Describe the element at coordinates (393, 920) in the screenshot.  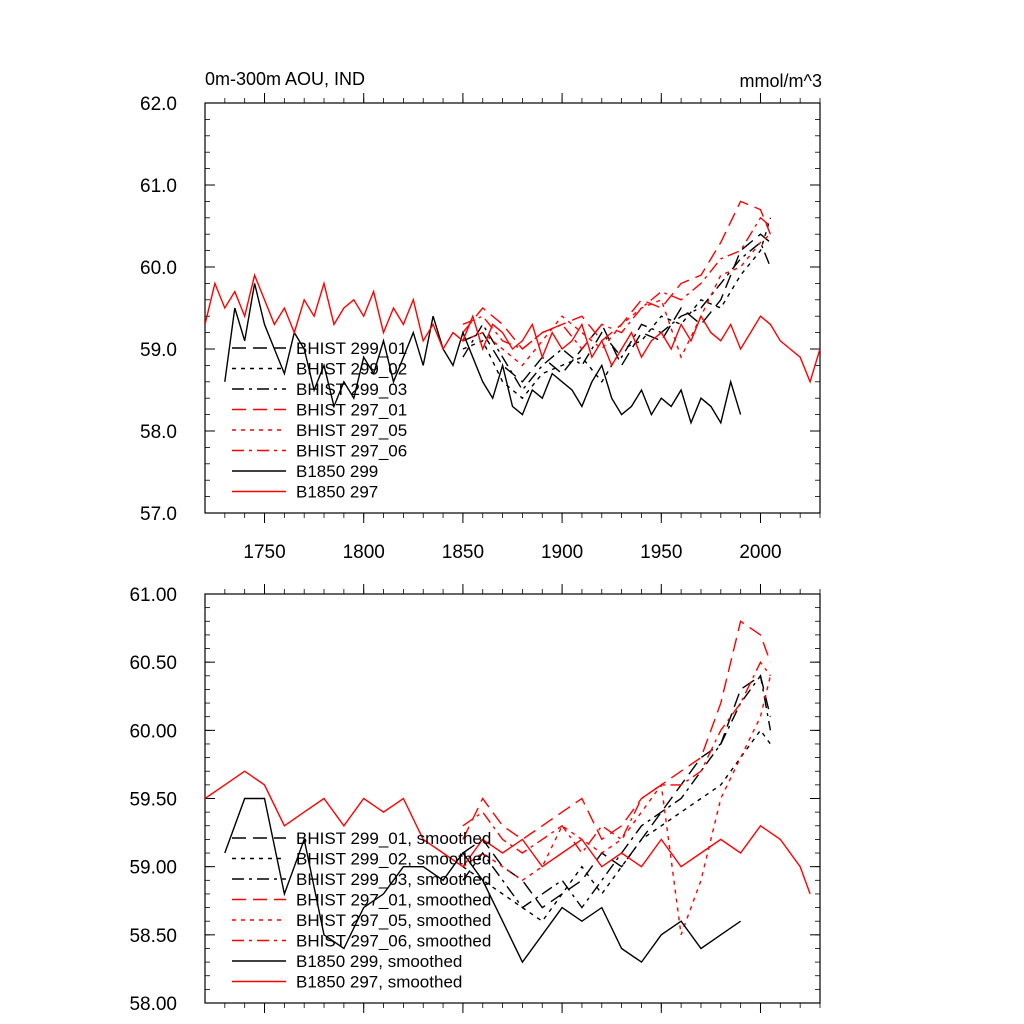
I see `legend-label: BHIST 297_05, smoothed` at that location.